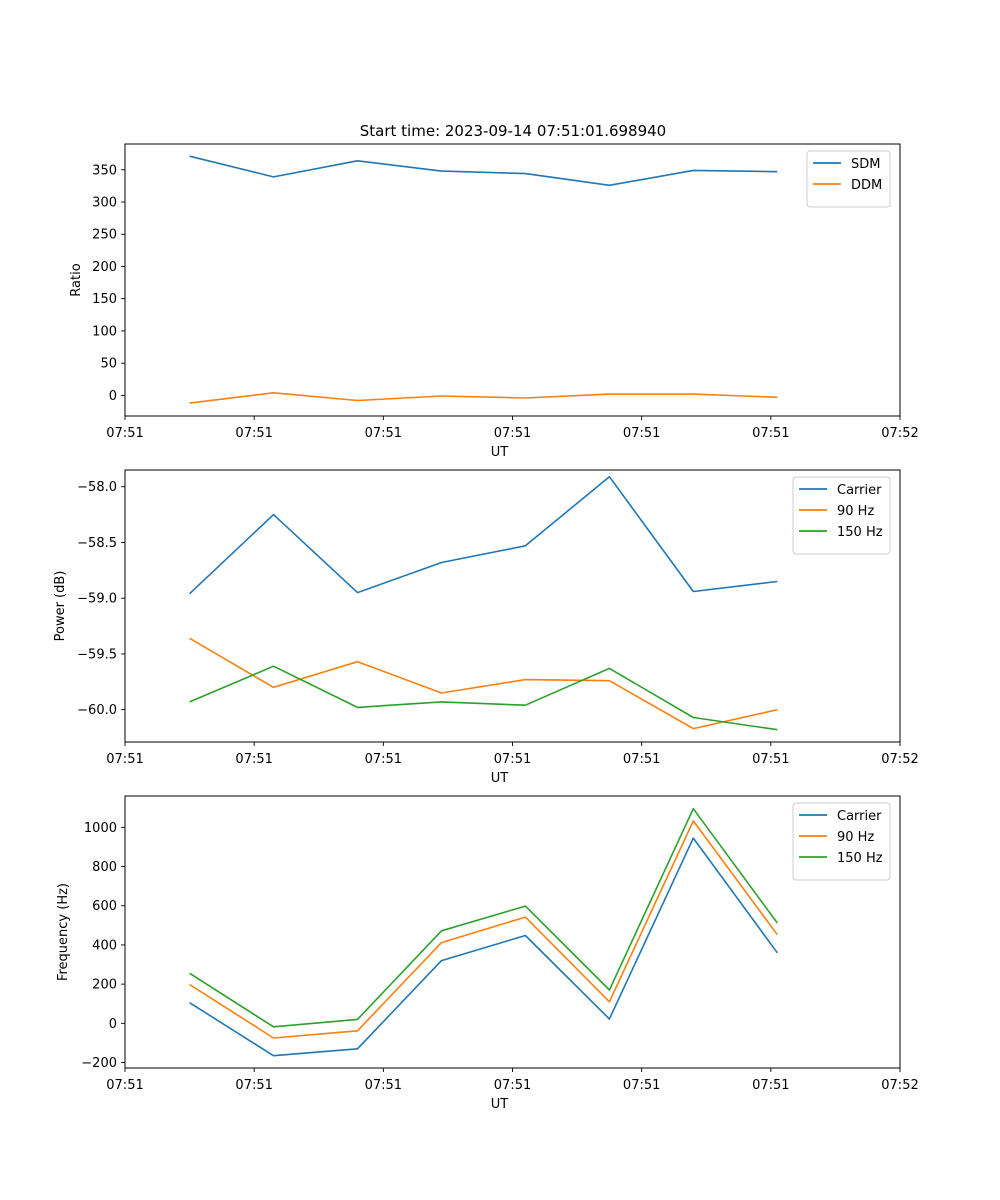  Describe the element at coordinates (63, 932) in the screenshot. I see `y-axis-label: Frequency (Hz)` at that location.